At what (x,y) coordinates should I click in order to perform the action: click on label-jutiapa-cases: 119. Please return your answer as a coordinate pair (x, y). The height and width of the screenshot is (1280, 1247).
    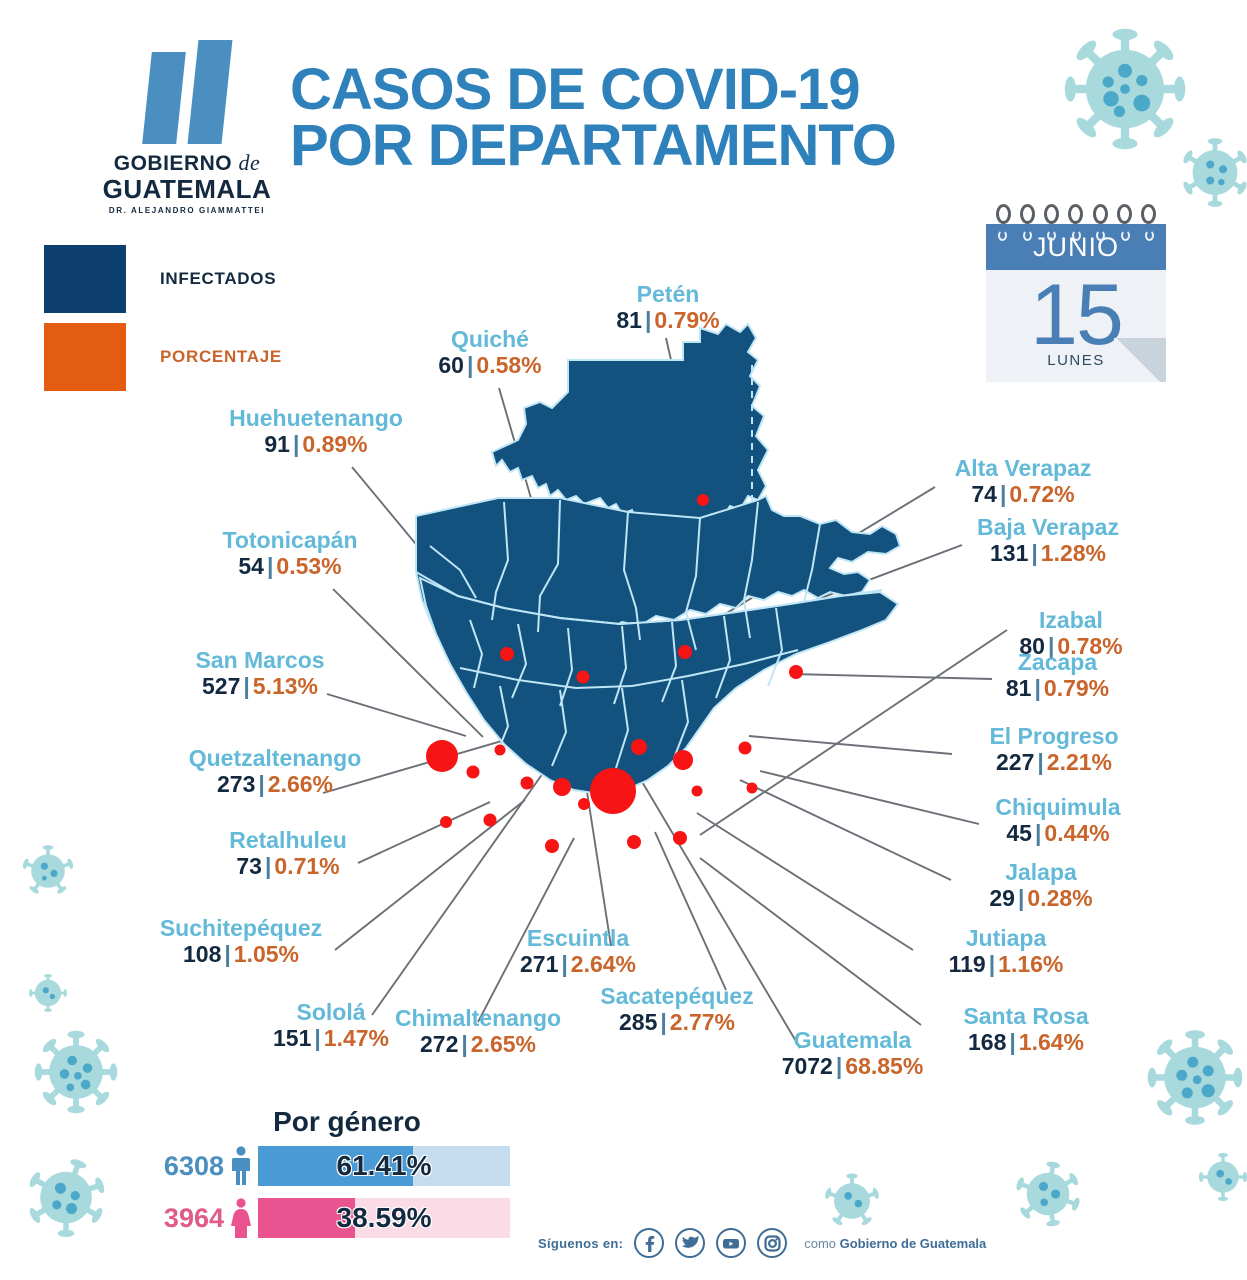
    Looking at the image, I should click on (967, 963).